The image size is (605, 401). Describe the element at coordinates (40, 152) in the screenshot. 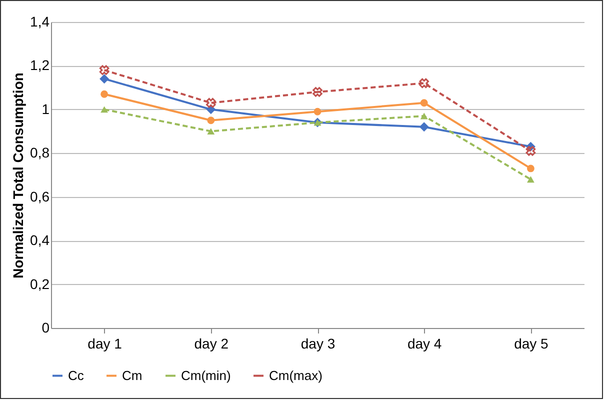

I see `y-tick-label: 0,8` at that location.